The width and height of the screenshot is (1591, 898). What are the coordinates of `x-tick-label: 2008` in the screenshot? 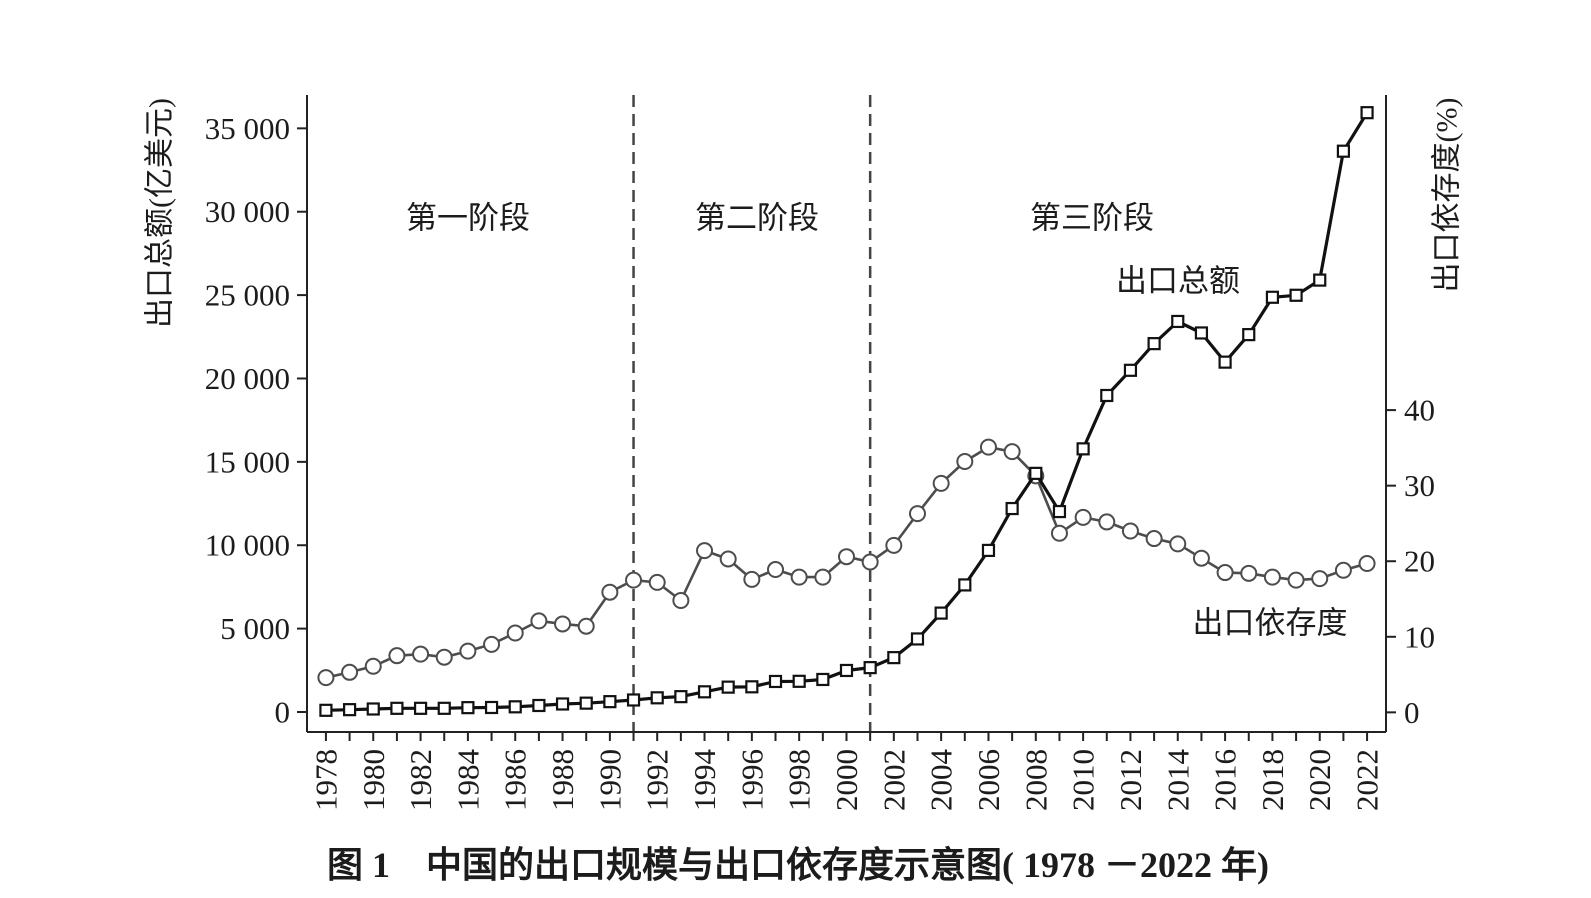 It's located at (1035, 780).